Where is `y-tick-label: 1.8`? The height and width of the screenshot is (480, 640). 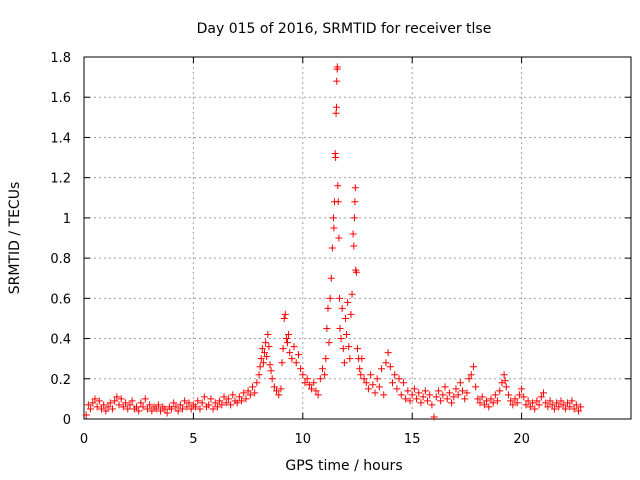 y-tick-label: 1.8 is located at coordinates (60, 58).